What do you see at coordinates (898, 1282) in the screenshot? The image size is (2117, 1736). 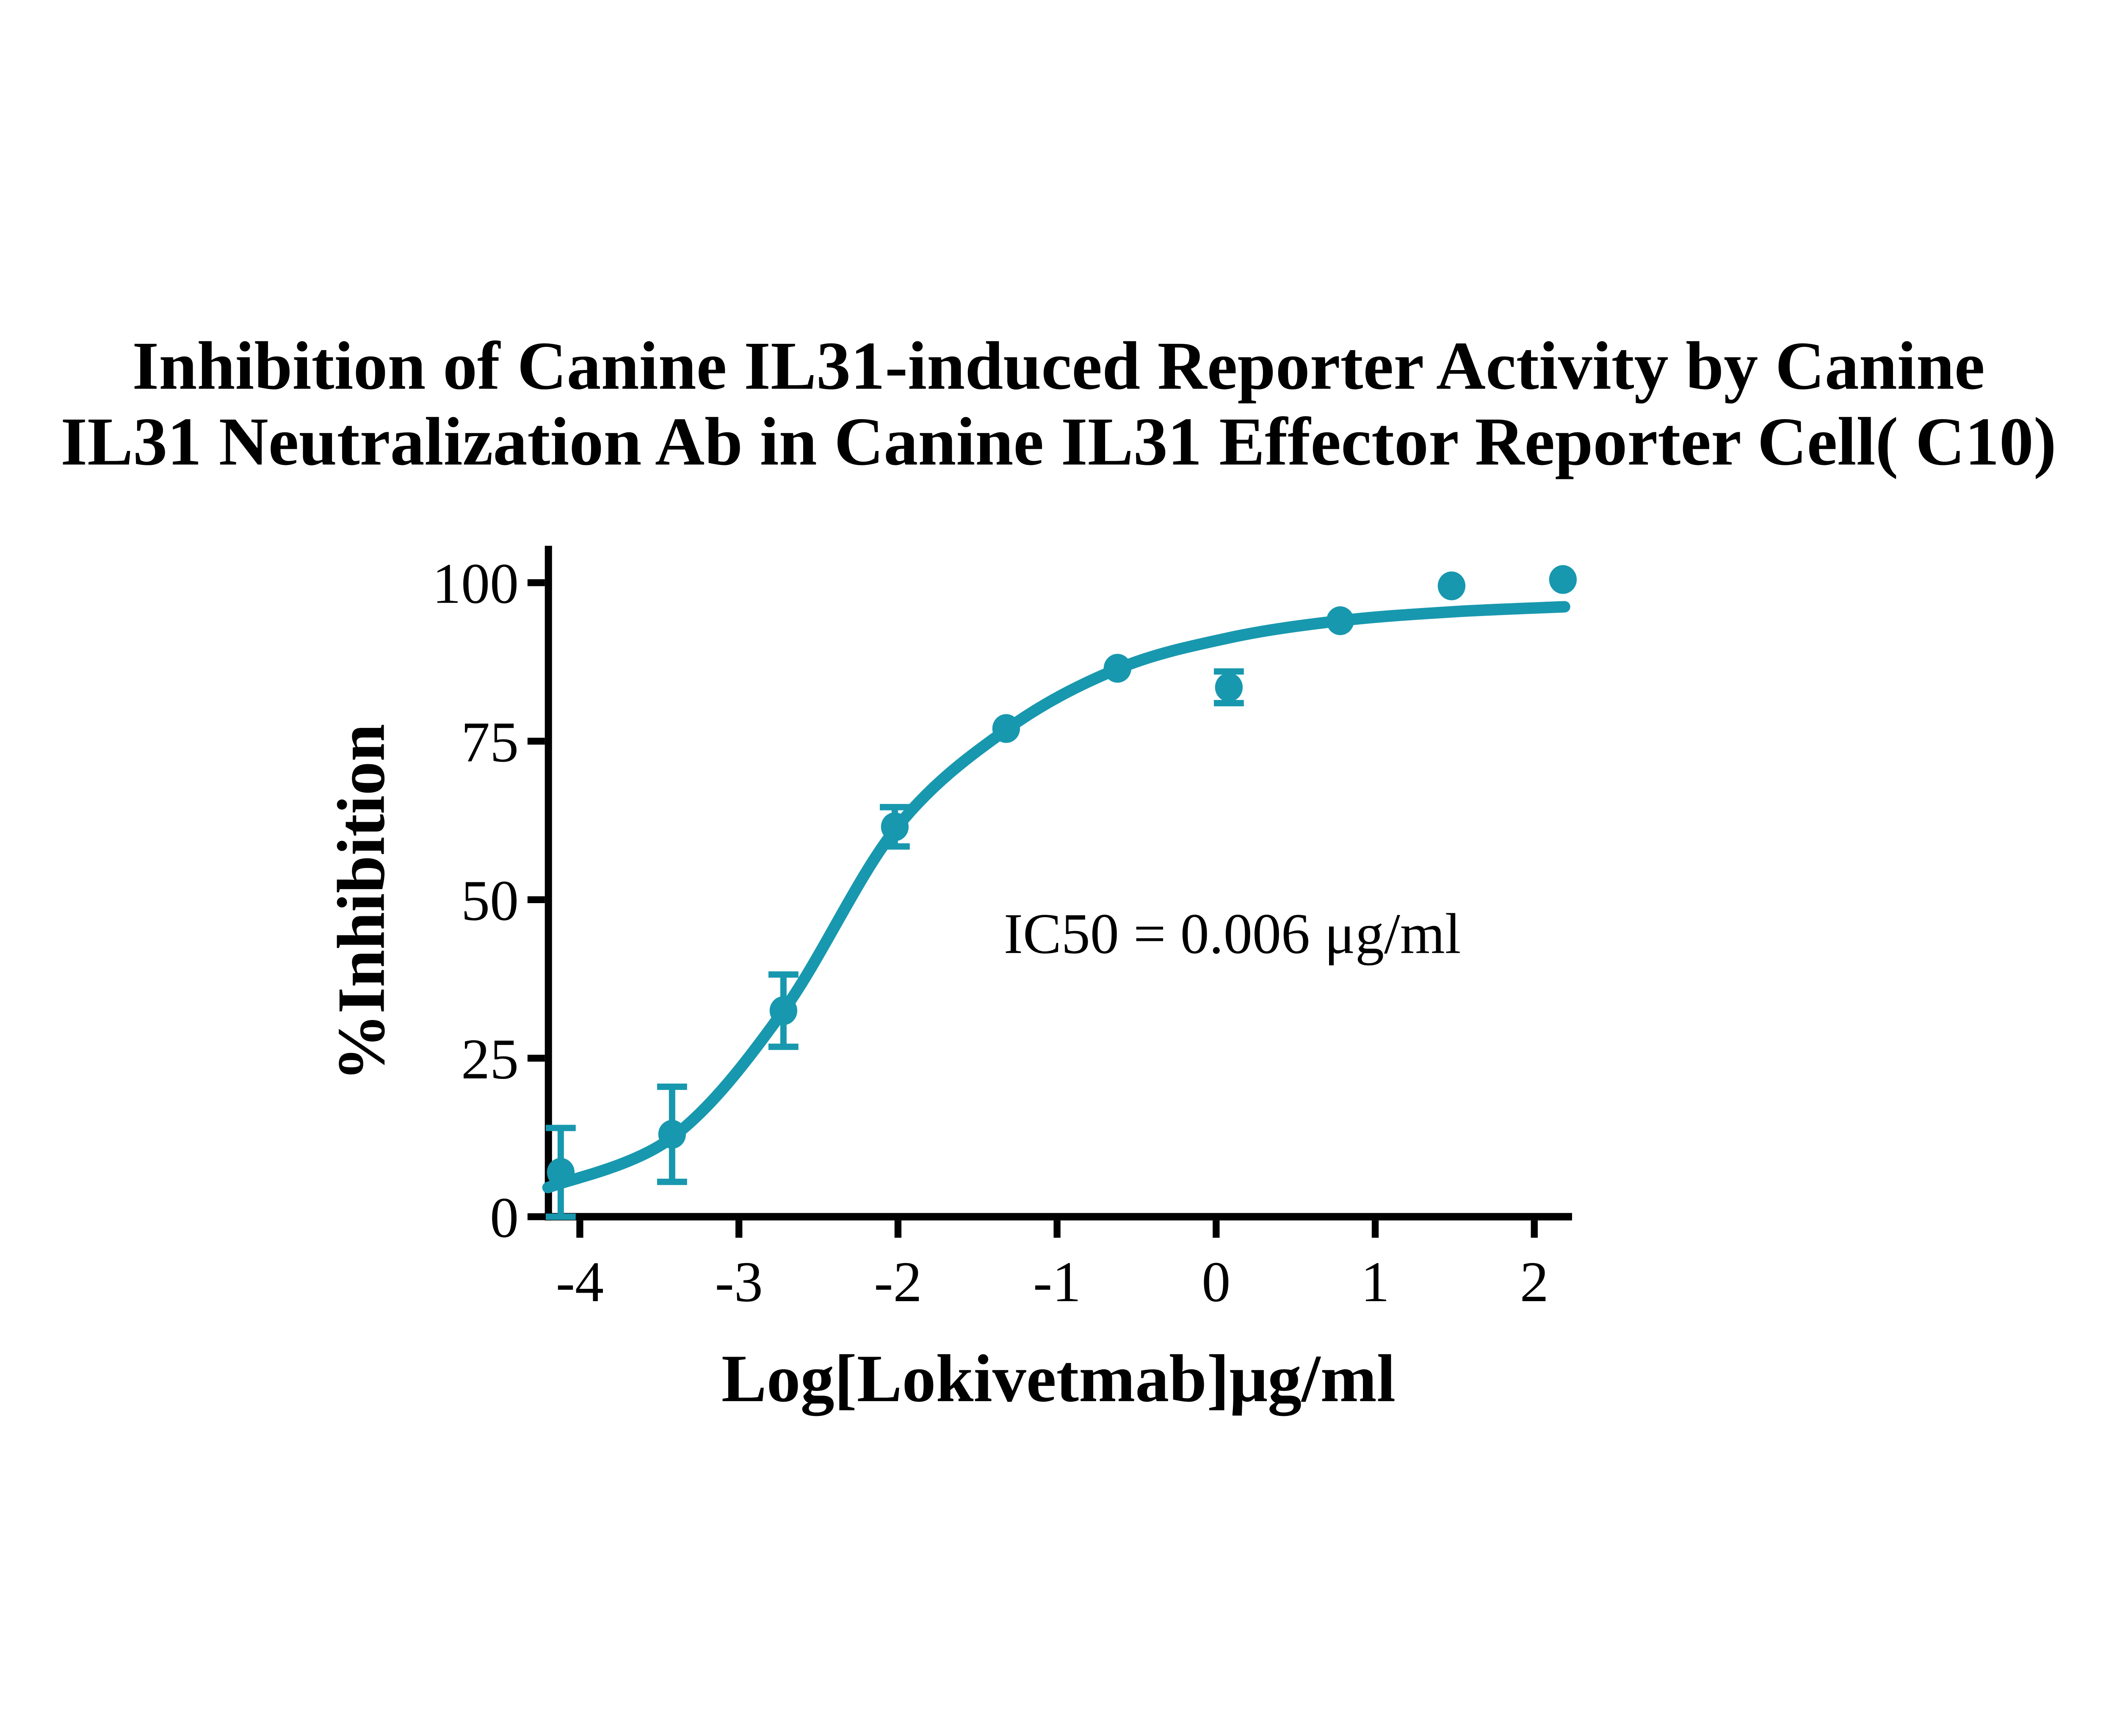 I see `x-tick-label: -2` at bounding box center [898, 1282].